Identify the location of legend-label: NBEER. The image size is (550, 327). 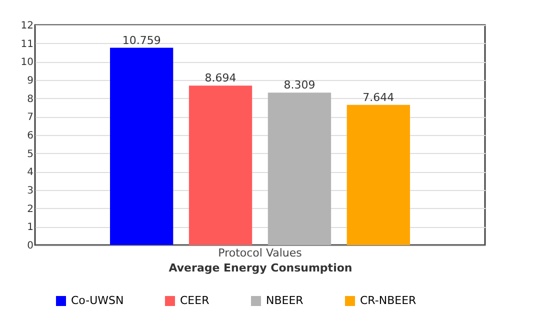
(285, 300).